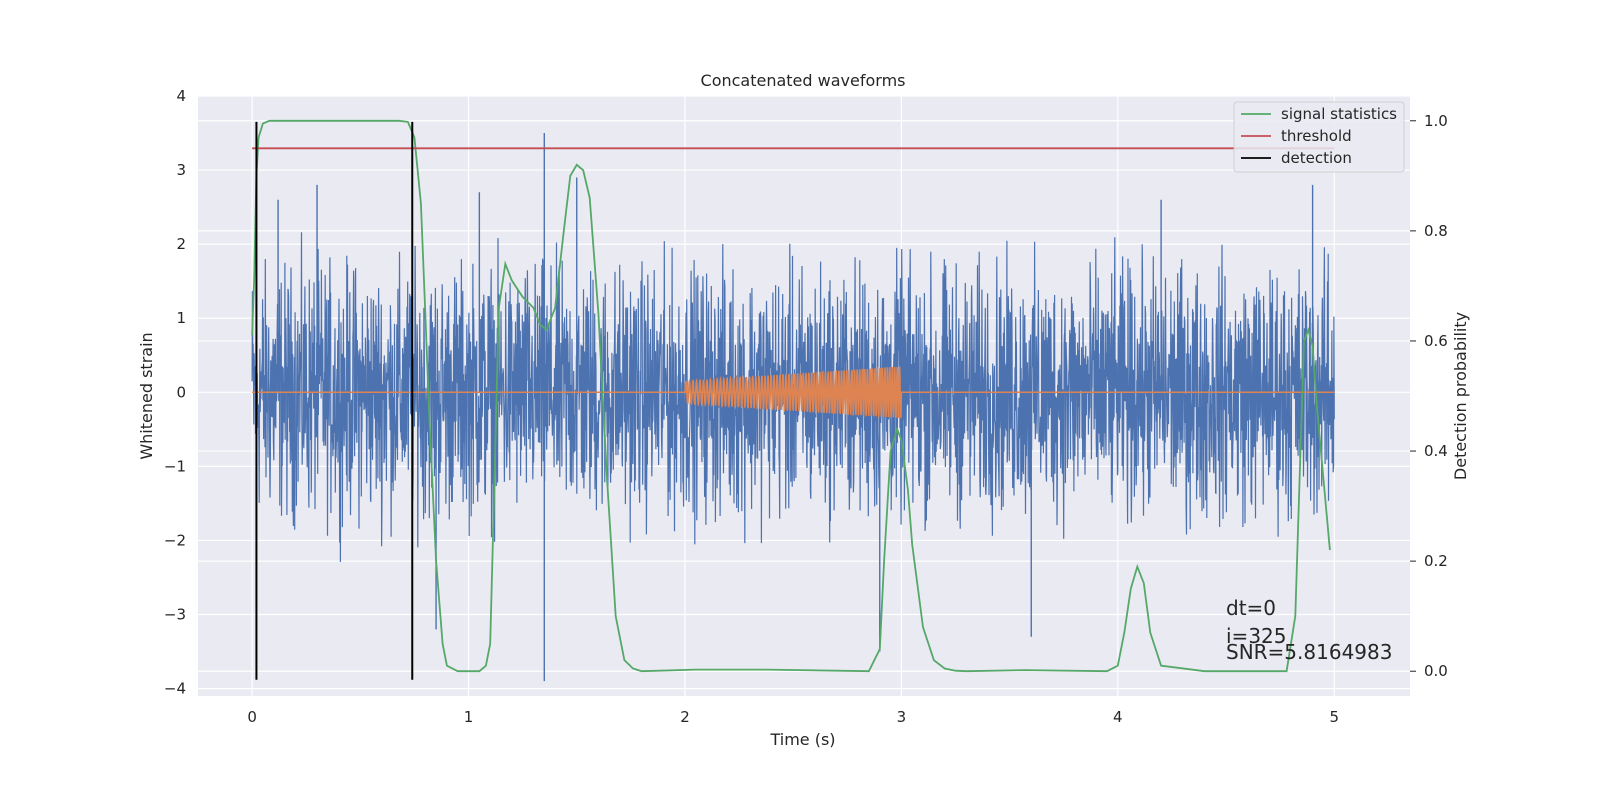 This screenshot has width=1600, height=800. I want to click on y-tick-label: 2, so click(181, 244).